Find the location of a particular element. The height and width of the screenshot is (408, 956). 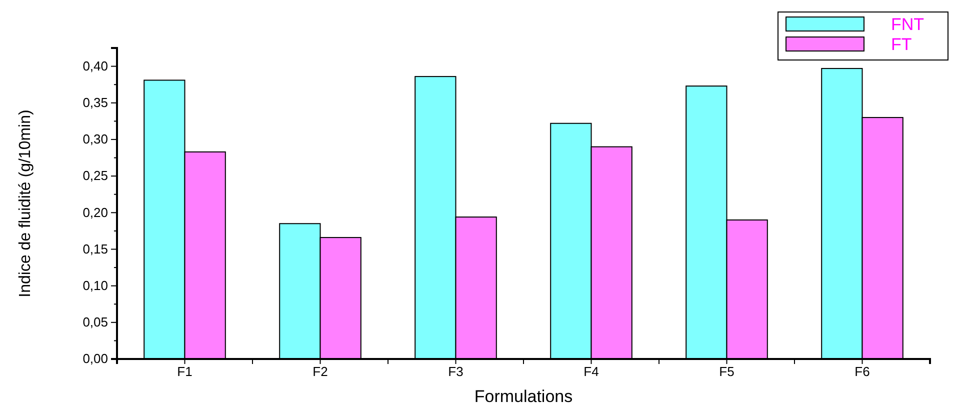

legend-label: FT is located at coordinates (901, 44).